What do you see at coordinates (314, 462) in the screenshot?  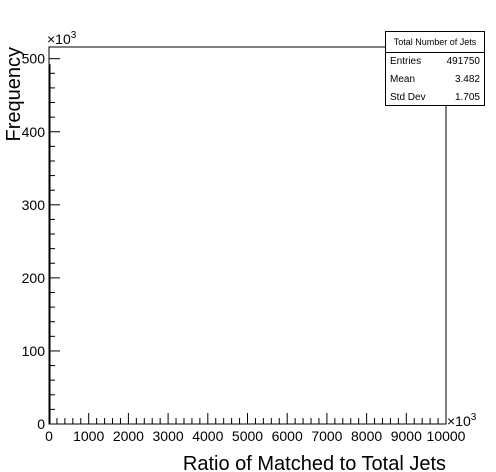 I see `x-axis-title: Ratio of Matched to Total Jets` at bounding box center [314, 462].